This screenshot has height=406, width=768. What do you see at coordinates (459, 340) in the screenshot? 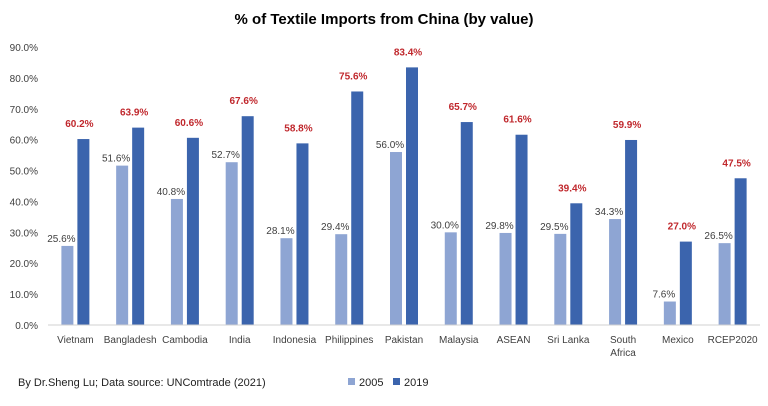
I see `x-tick-label: Malaysia` at bounding box center [459, 340].